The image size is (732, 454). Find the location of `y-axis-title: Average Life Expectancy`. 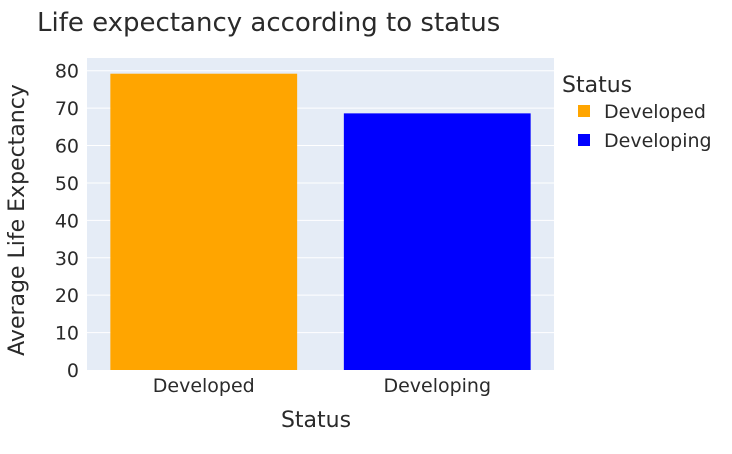

y-axis-title: Average Life Expectancy is located at coordinates (17, 220).